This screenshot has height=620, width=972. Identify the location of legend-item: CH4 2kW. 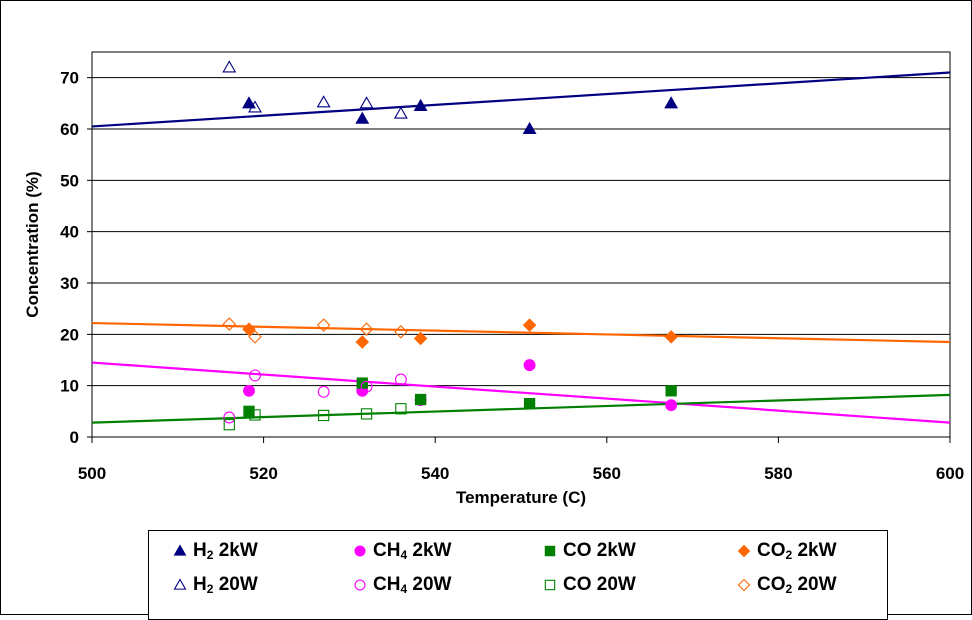
(402, 551).